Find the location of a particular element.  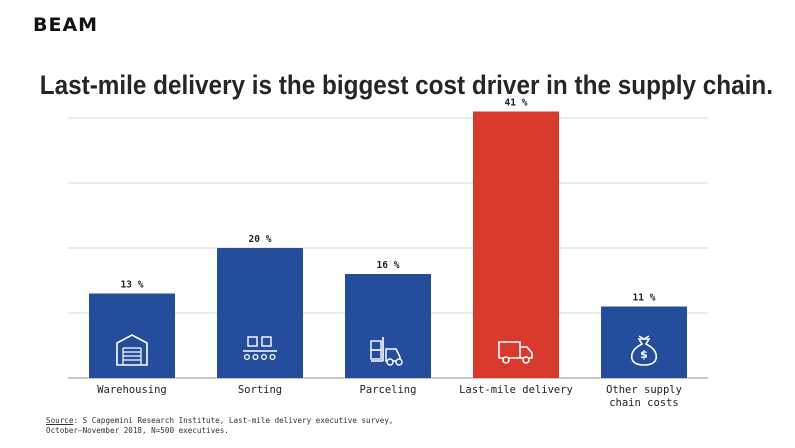

value-label: 20 % is located at coordinates (260, 239).